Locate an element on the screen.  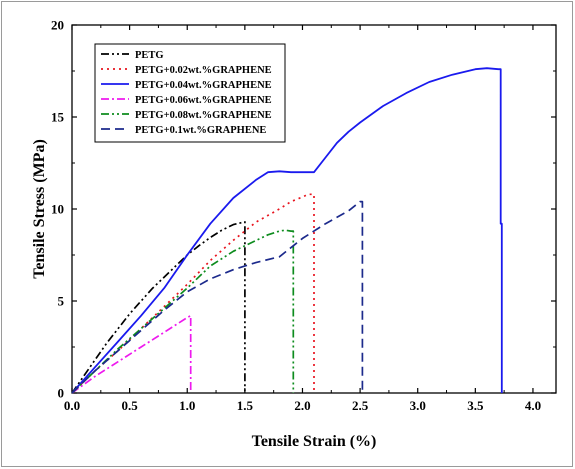
legend-box is located at coordinates (190, 93).